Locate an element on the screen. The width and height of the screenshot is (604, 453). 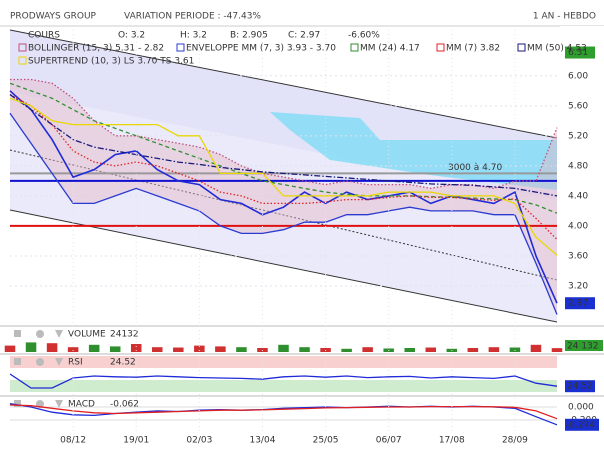
value-box-label: 24.52 is located at coordinates (580, 387).